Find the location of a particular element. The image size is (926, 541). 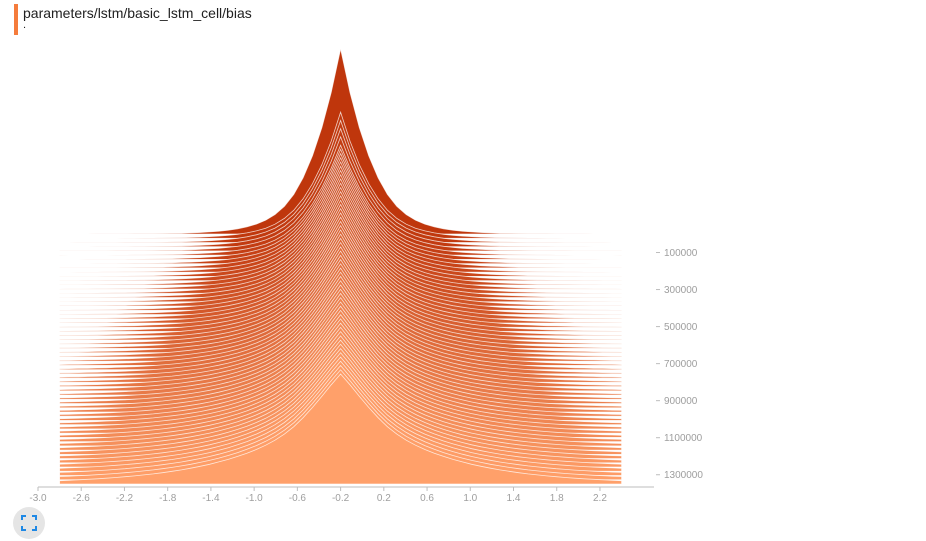

x-tick-label: -1.0 is located at coordinates (255, 498).